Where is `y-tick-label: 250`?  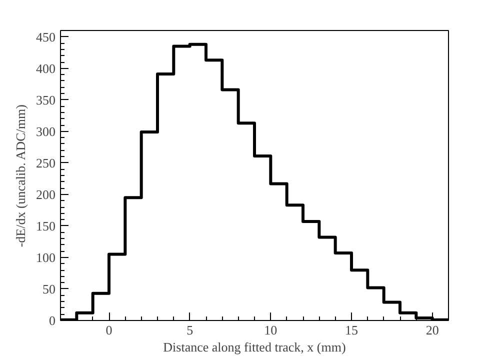 y-tick-label: 250 is located at coordinates (46, 162).